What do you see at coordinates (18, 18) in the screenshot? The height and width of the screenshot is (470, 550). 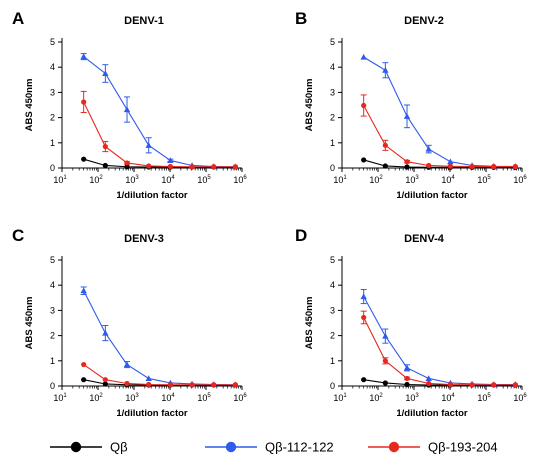 I see `panel-letter: A` at bounding box center [18, 18].